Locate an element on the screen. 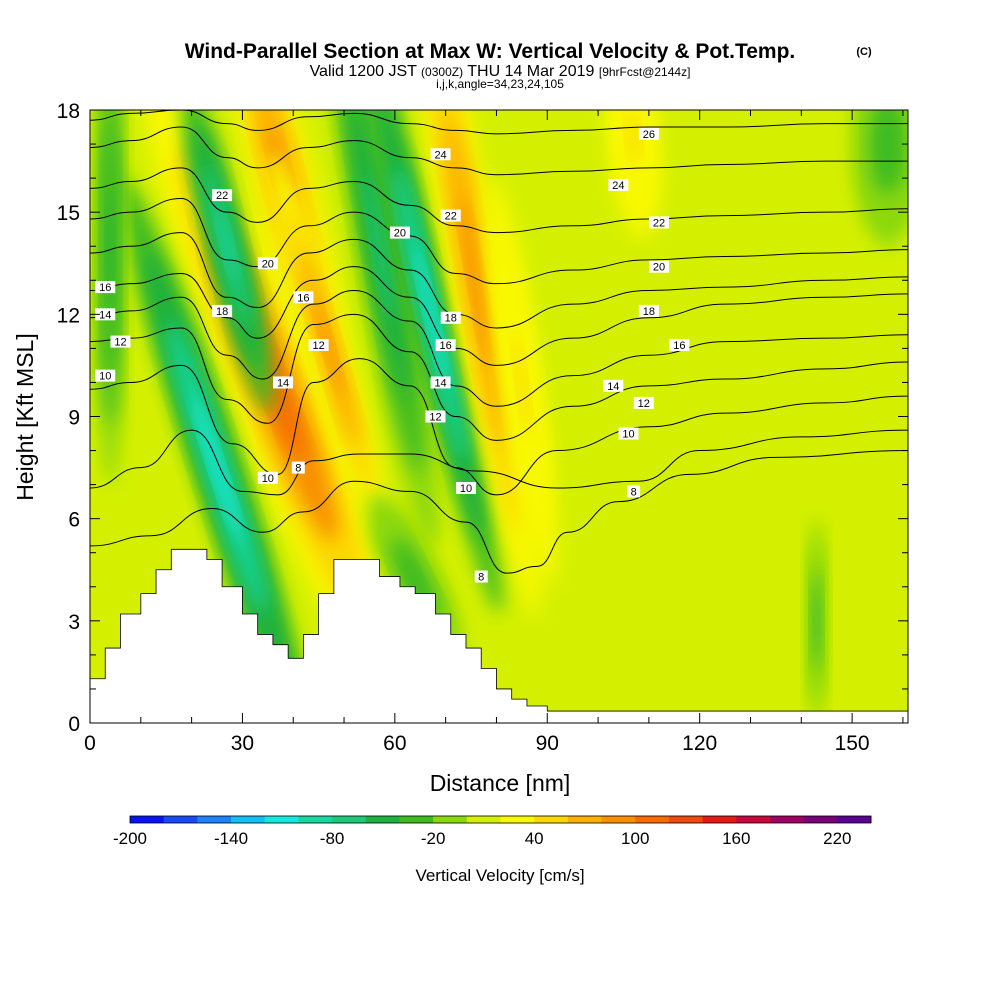 Image resolution: width=1000 pixels, height=1000 pixels. contour-label-6: 10 is located at coordinates (105, 376).